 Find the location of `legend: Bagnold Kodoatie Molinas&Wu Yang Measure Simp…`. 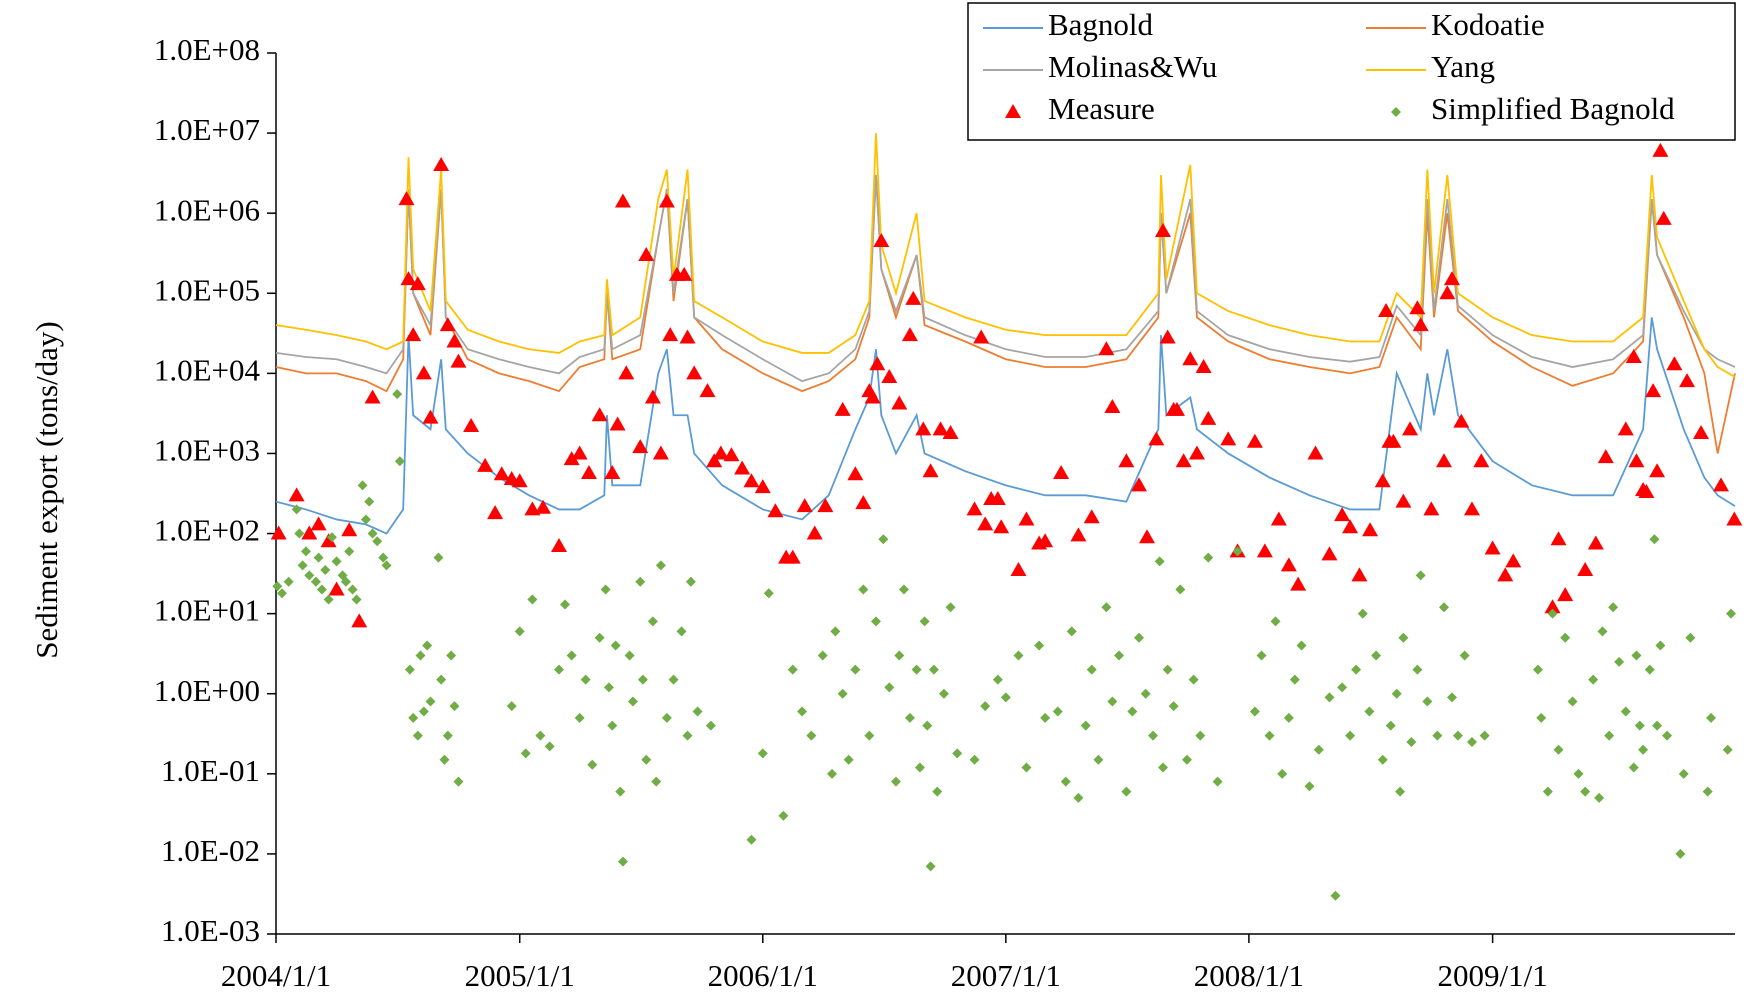

legend: Bagnold Kodoatie Molinas&Wu Yang Measure Simp… is located at coordinates (1351, 71).